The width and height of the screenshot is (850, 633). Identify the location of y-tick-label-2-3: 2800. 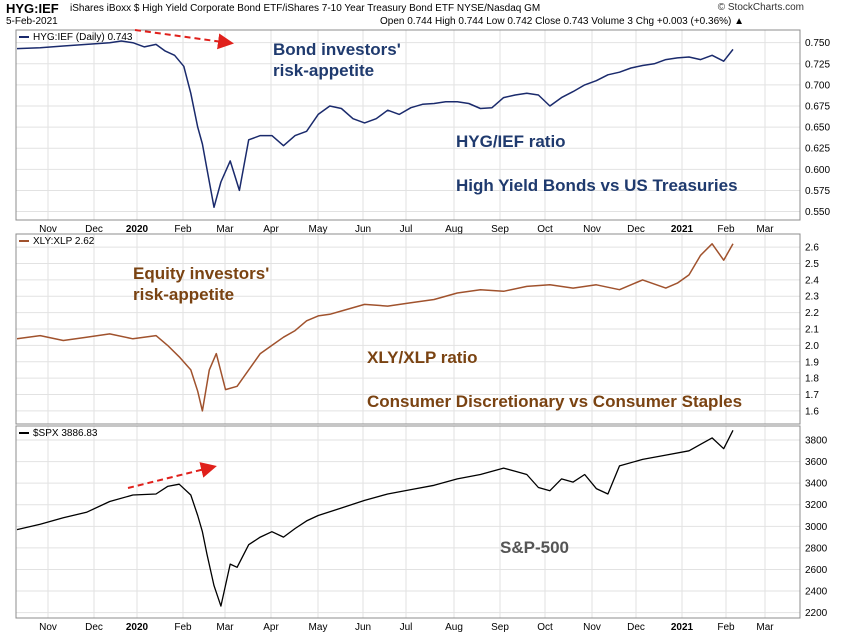
(816, 548).